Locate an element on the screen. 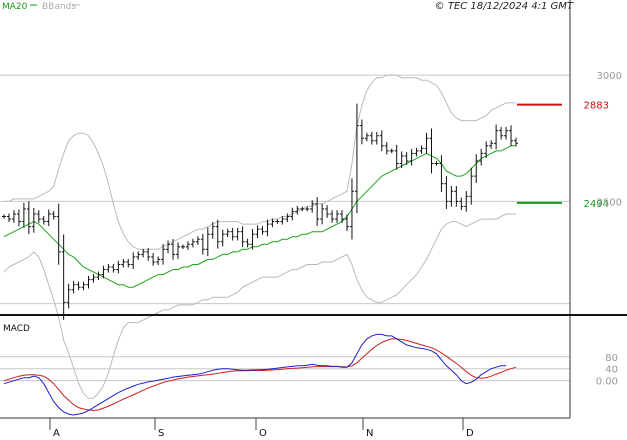 The image size is (627, 440). copyright-text: © TEC 18/12/2024 4:1 GMT is located at coordinates (504, 6).